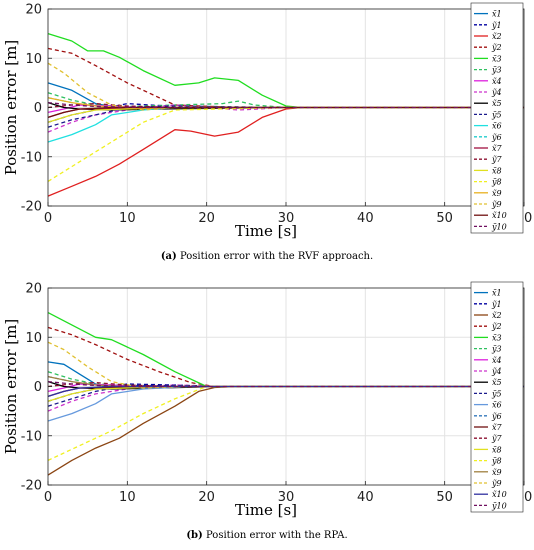 This screenshot has width=534, height=550. I want to click on legend-label-b-3: ỹ2, so click(496, 326).